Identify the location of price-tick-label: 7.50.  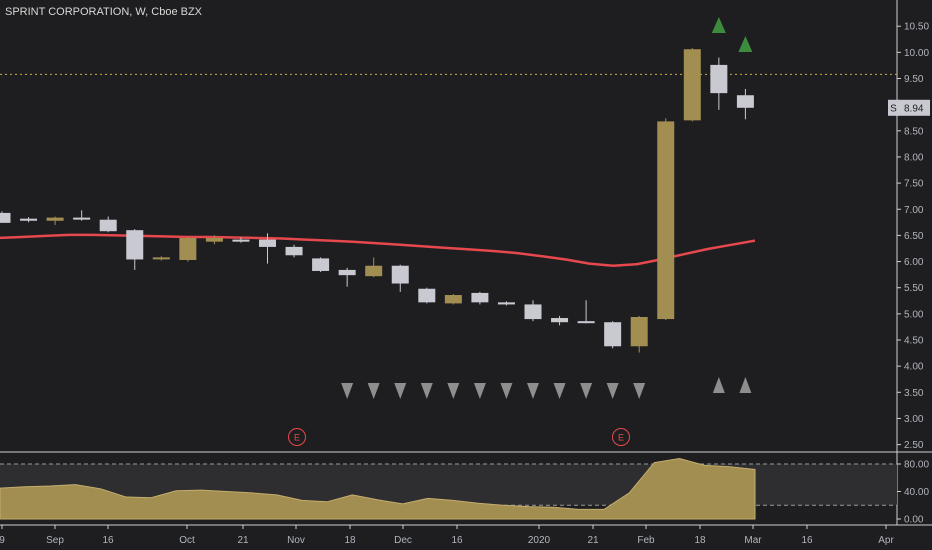
(914, 184).